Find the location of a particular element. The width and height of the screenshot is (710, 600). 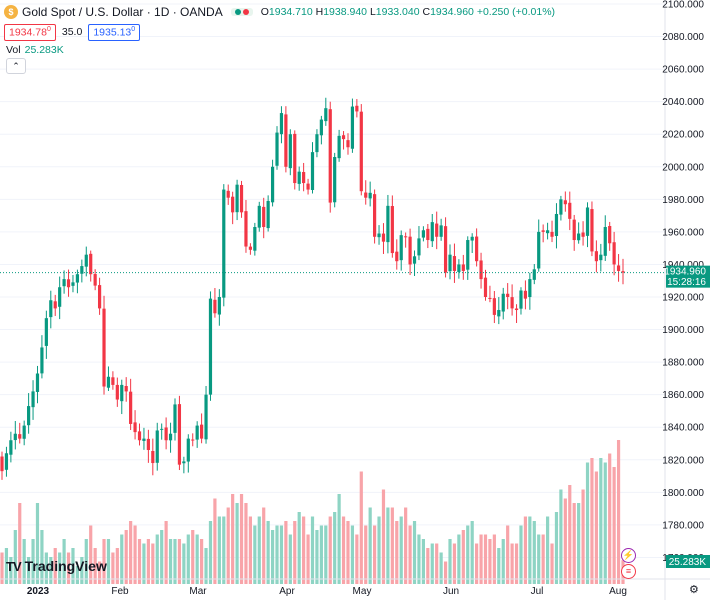

sell-button: 1934.780 is located at coordinates (30, 32).